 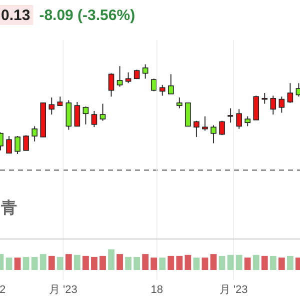 I want to click on x-tick-label: 2, so click(x=3, y=290).